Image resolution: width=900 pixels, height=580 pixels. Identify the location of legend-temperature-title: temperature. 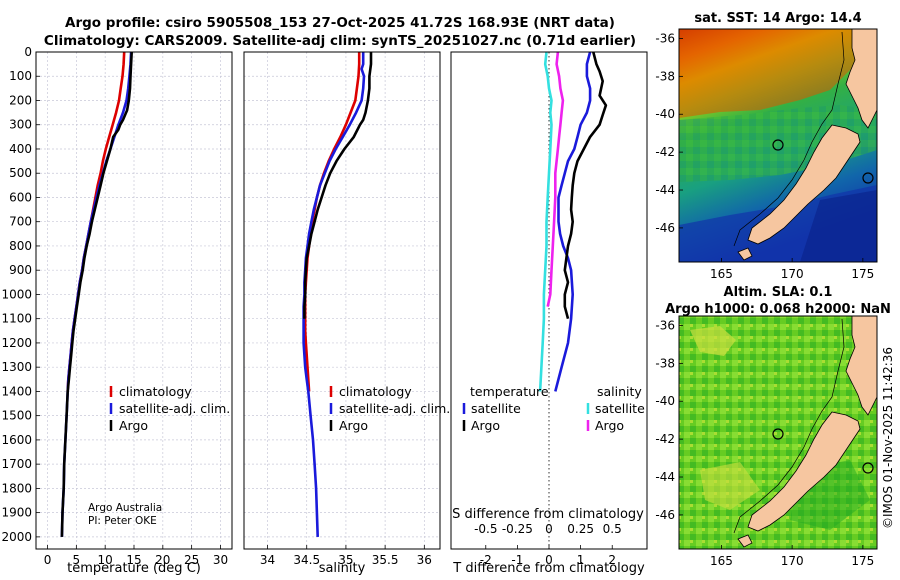
(509, 391).